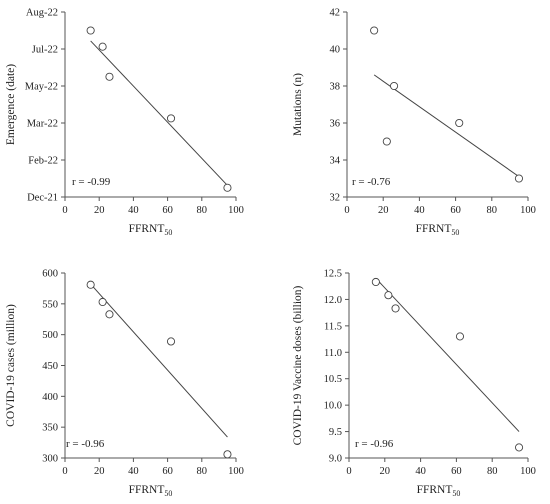  I want to click on y-tick-label: 40, so click(335, 50).